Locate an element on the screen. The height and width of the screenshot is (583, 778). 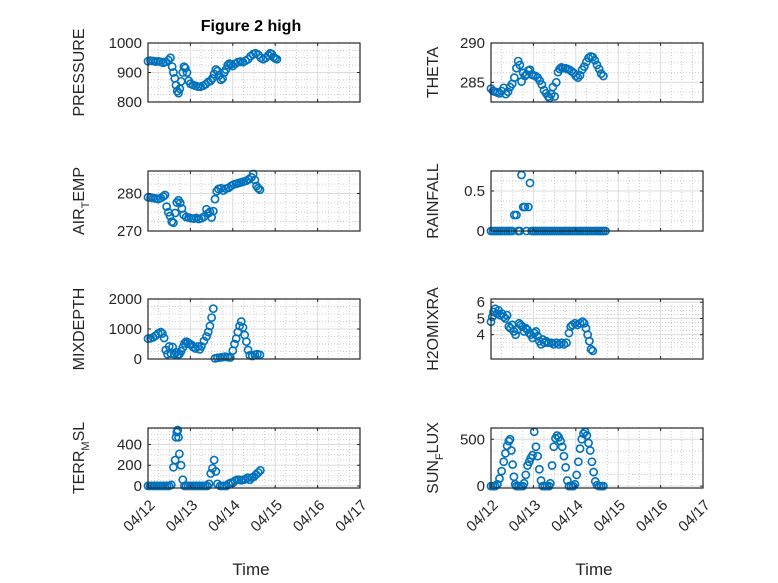
y-axis-label-main: SUN is located at coordinates (433, 477).